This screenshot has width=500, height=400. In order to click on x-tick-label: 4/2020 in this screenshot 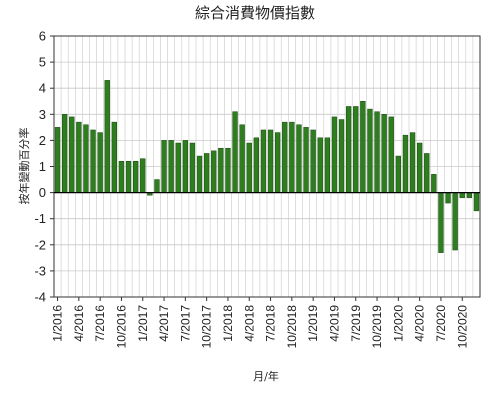, I will do `click(420, 323)`.